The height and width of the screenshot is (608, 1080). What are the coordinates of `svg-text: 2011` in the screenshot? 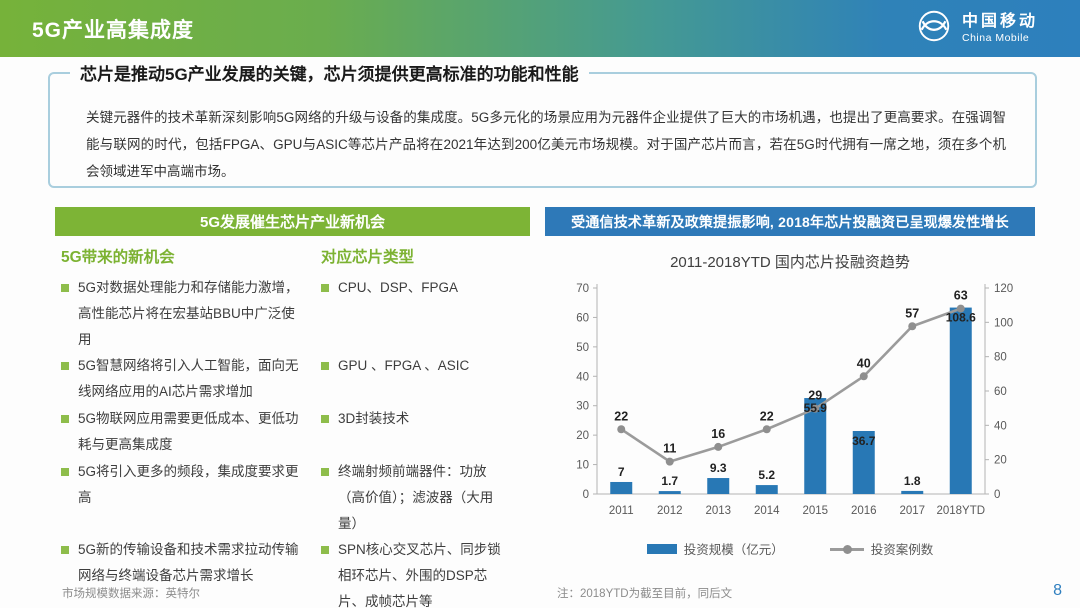 It's located at (621, 511).